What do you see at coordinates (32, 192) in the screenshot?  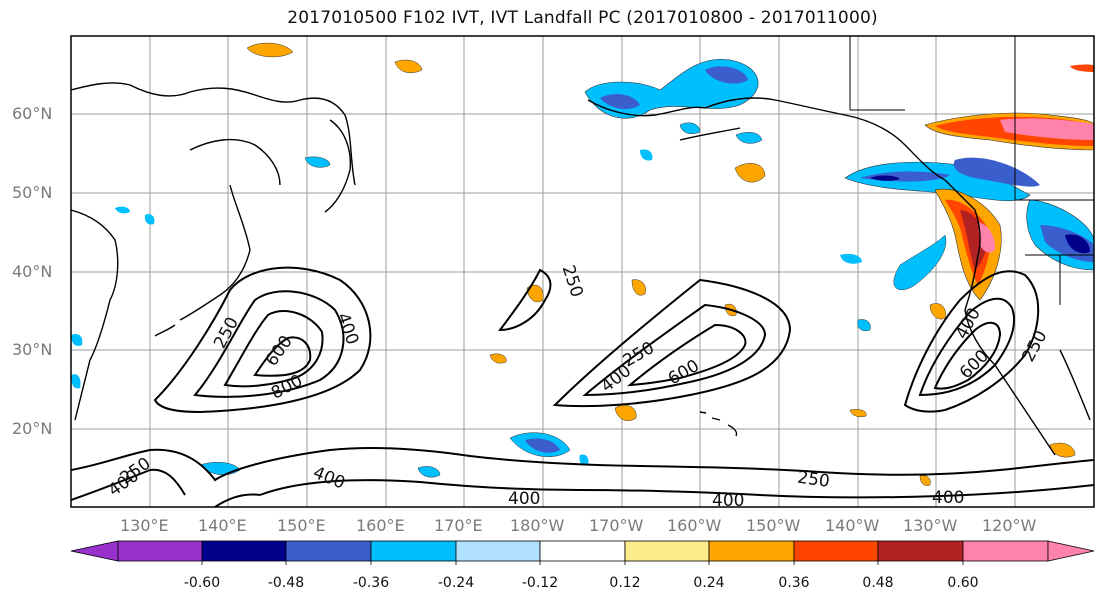 I see `lat-label: 50°N` at bounding box center [32, 192].